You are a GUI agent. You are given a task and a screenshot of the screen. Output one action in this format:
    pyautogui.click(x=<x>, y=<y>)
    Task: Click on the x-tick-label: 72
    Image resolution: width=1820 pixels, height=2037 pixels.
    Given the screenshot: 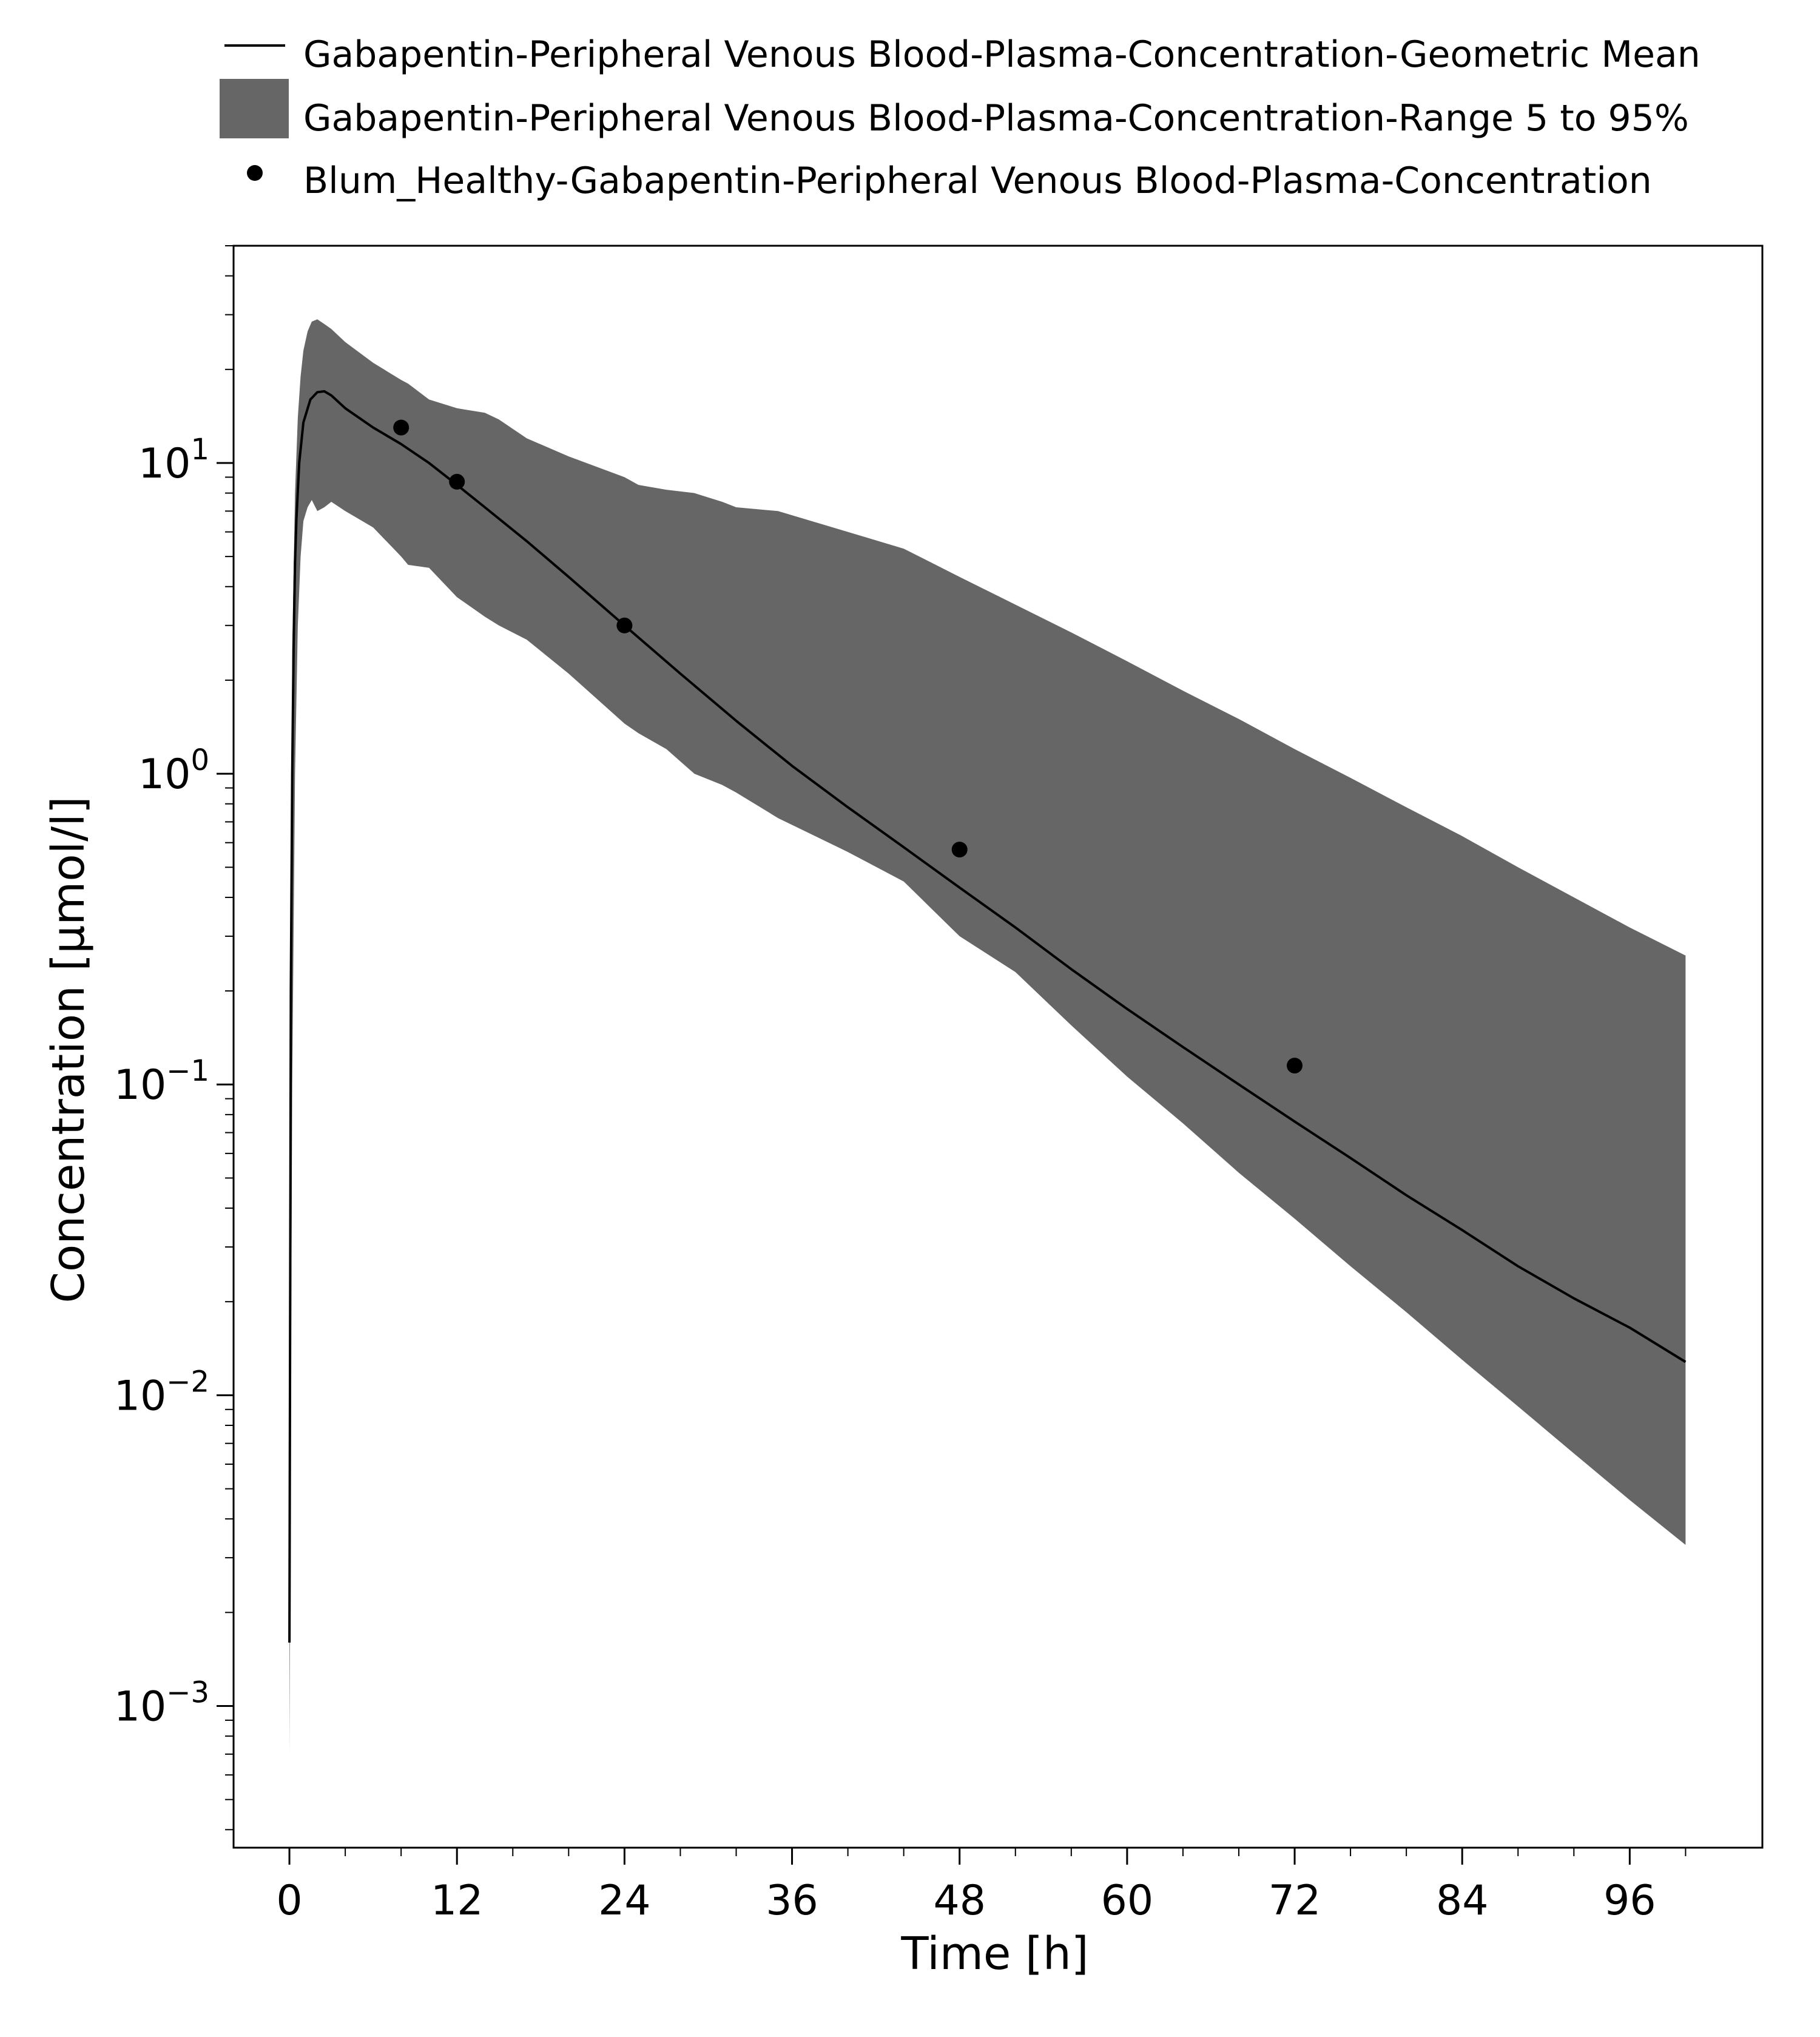 What is the action you would take?
    pyautogui.click(x=1295, y=1901)
    